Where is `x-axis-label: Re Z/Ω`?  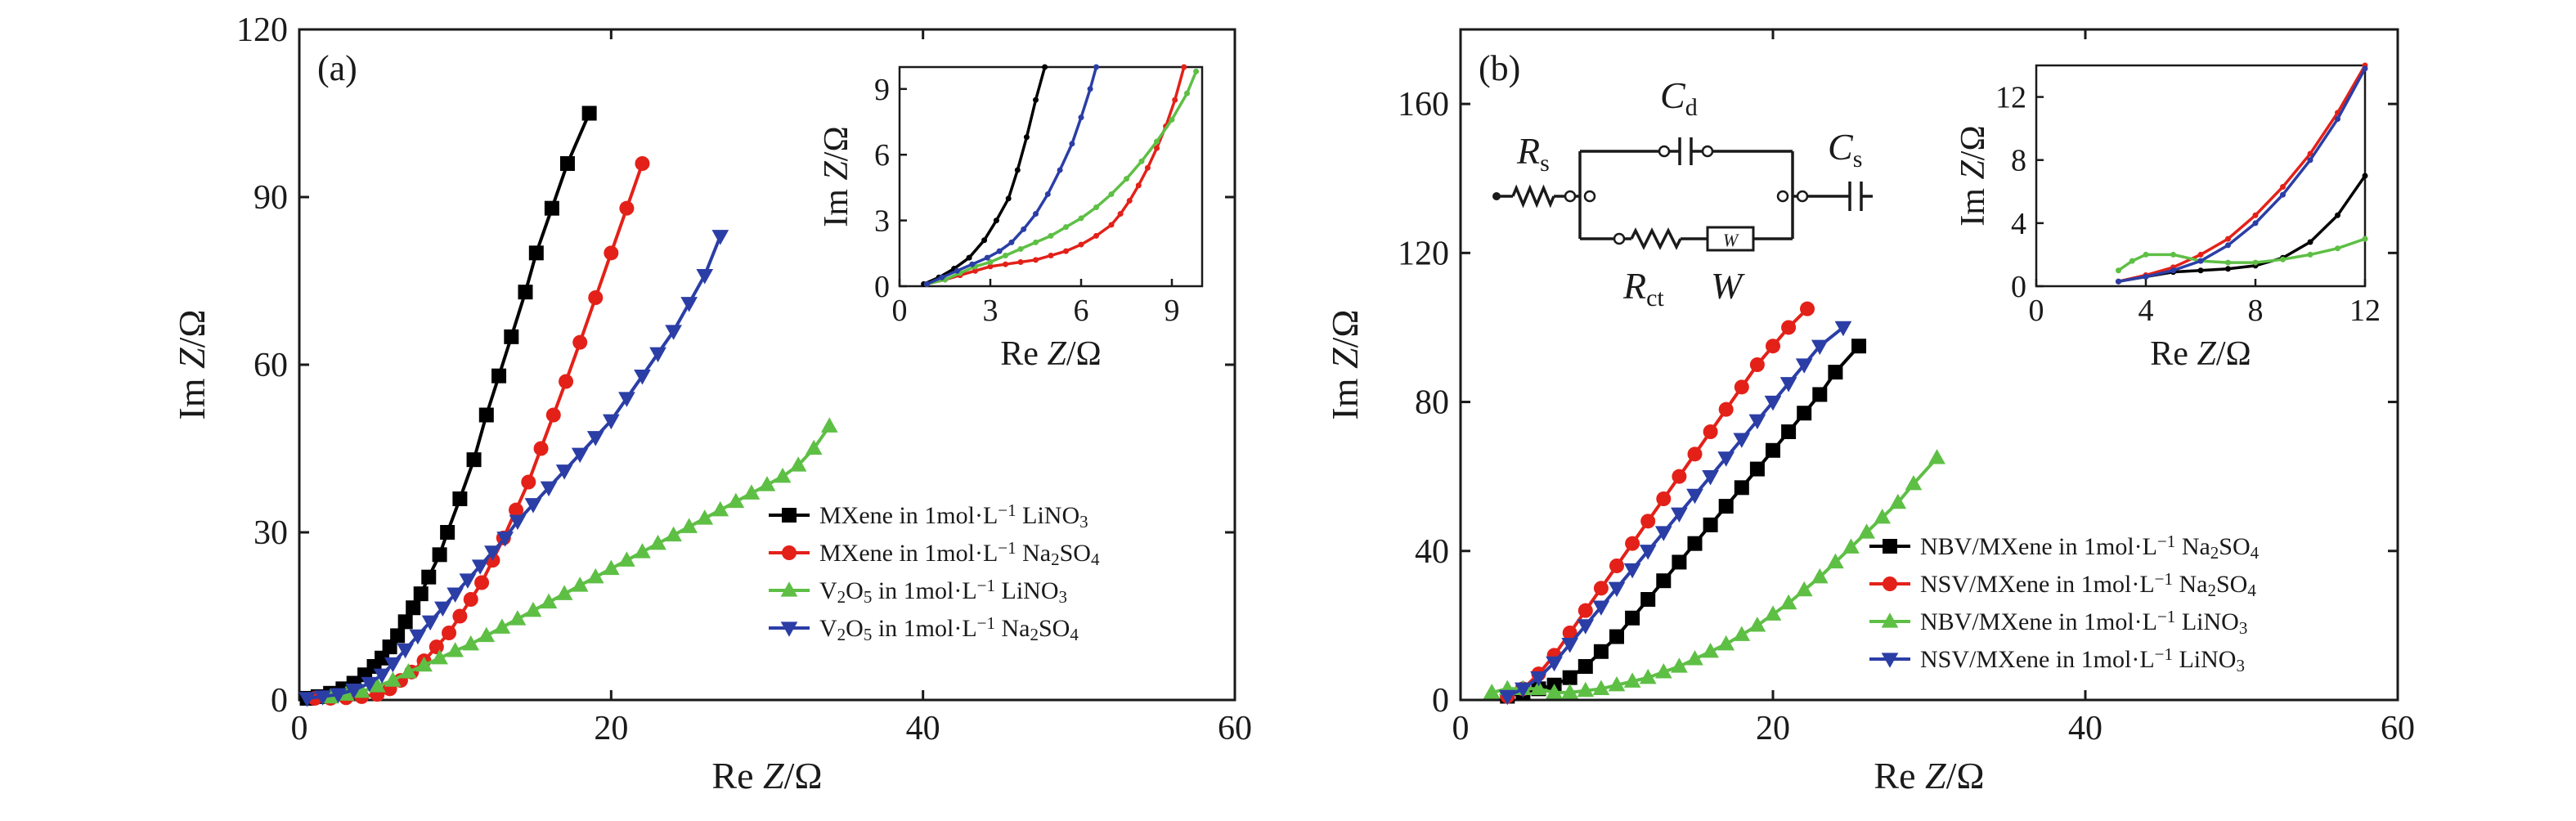 x-axis-label: Re Z/Ω is located at coordinates (1929, 775).